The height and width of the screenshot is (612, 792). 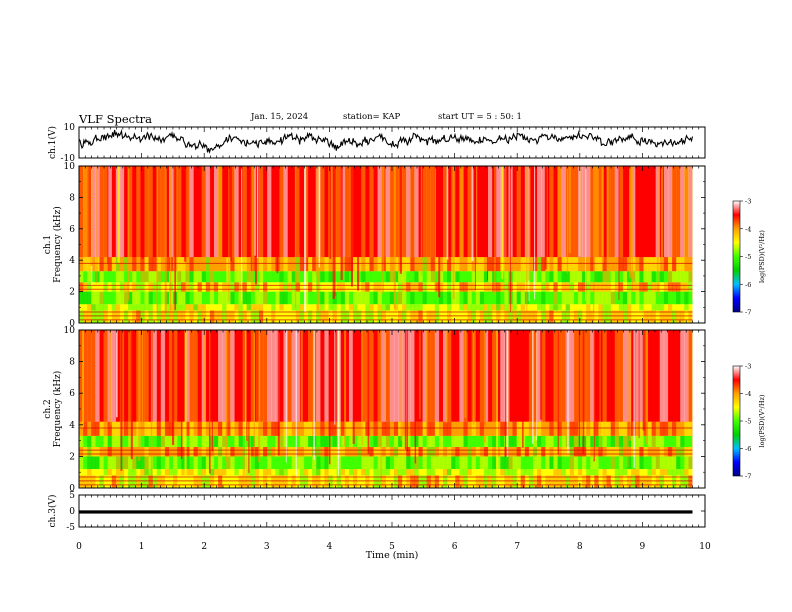 I want to click on x-tick-label: 4, so click(x=330, y=547).